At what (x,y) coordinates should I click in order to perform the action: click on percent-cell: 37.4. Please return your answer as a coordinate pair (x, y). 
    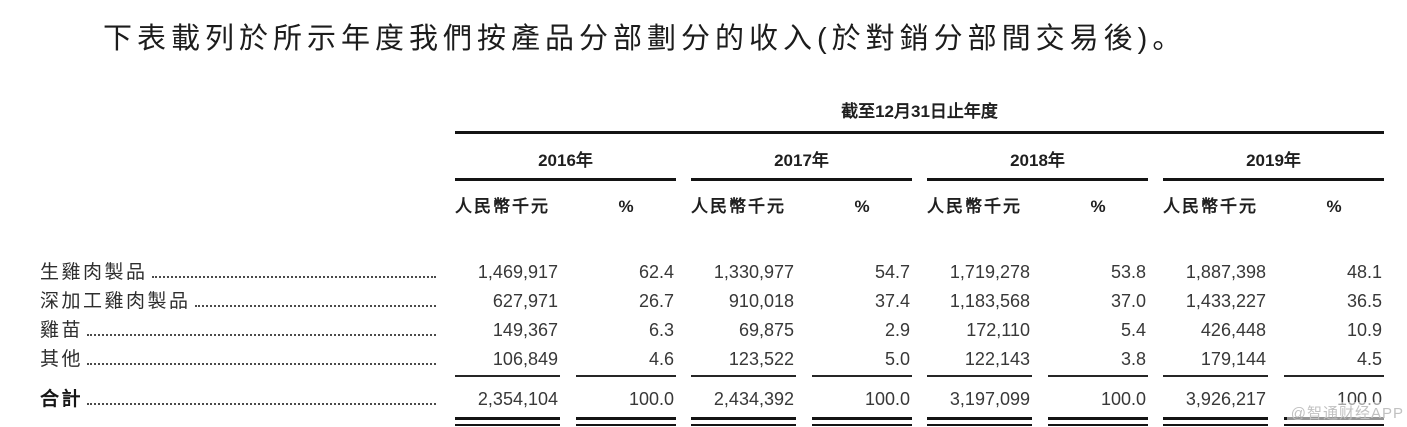
    Looking at the image, I should click on (892, 301).